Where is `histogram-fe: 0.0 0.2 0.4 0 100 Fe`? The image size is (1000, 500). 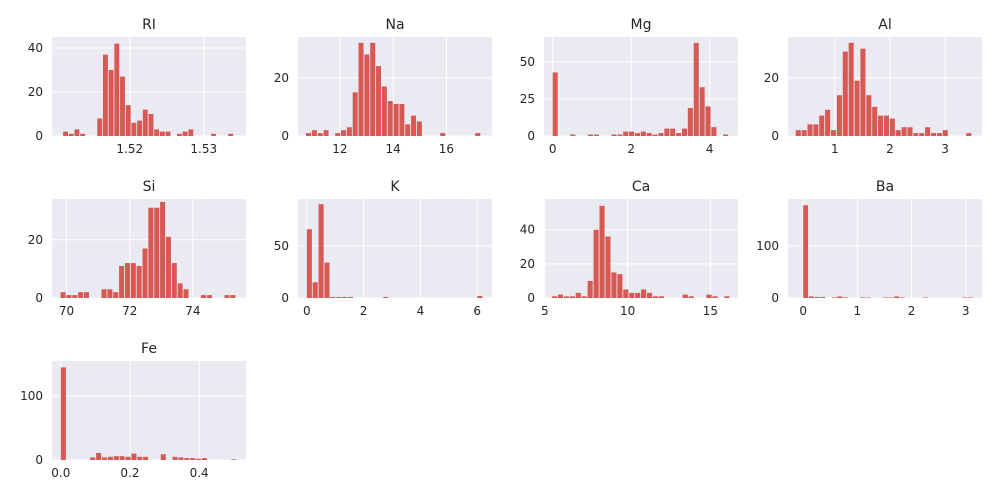 histogram-fe: 0.0 0.2 0.4 0 100 Fe is located at coordinates (133, 410).